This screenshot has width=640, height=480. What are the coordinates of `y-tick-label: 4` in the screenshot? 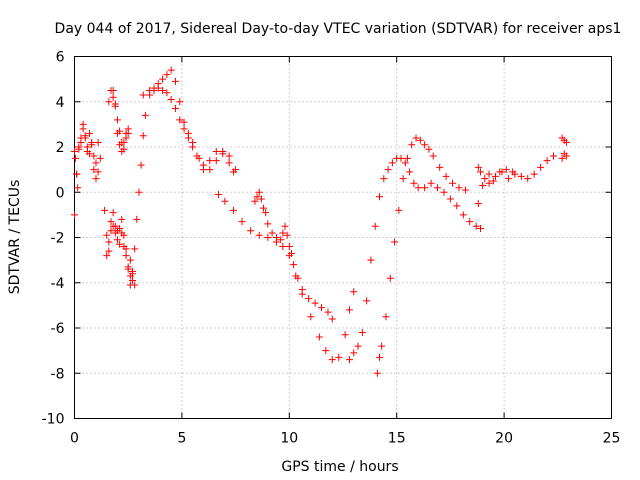 It's located at (60, 103).